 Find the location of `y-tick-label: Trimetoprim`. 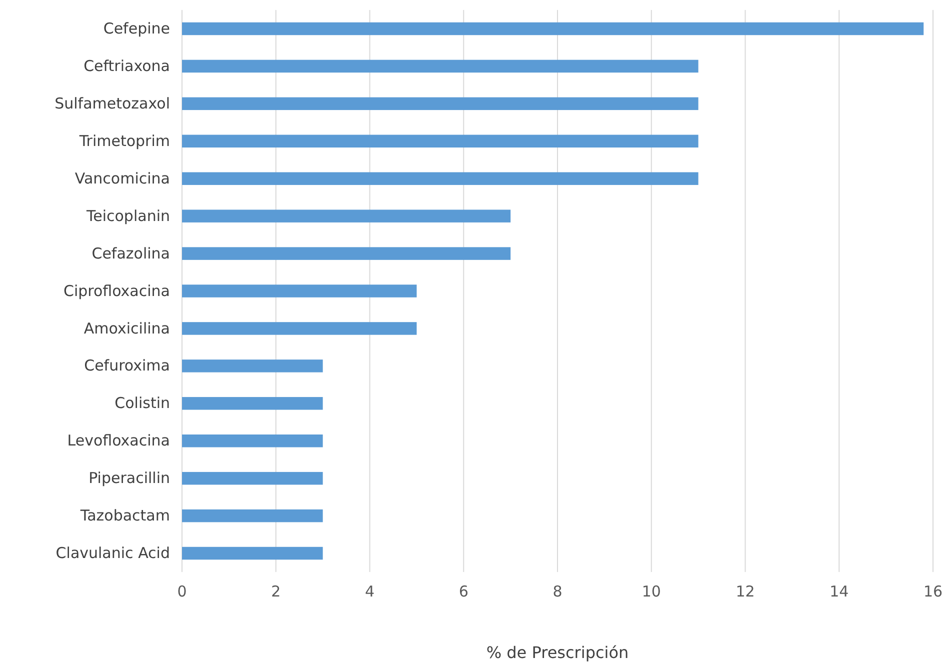

y-tick-label: Trimetoprim is located at coordinates (124, 141).